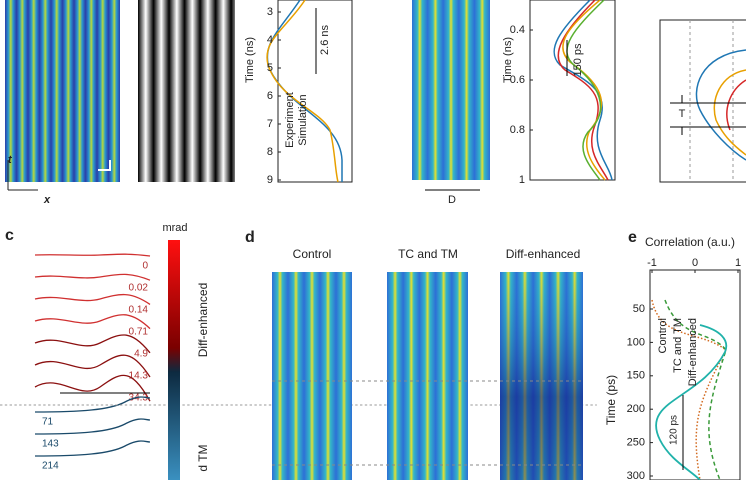 The height and width of the screenshot is (480, 746). Describe the element at coordinates (139, 398) in the screenshot. I see `trace-label: 34.3` at that location.